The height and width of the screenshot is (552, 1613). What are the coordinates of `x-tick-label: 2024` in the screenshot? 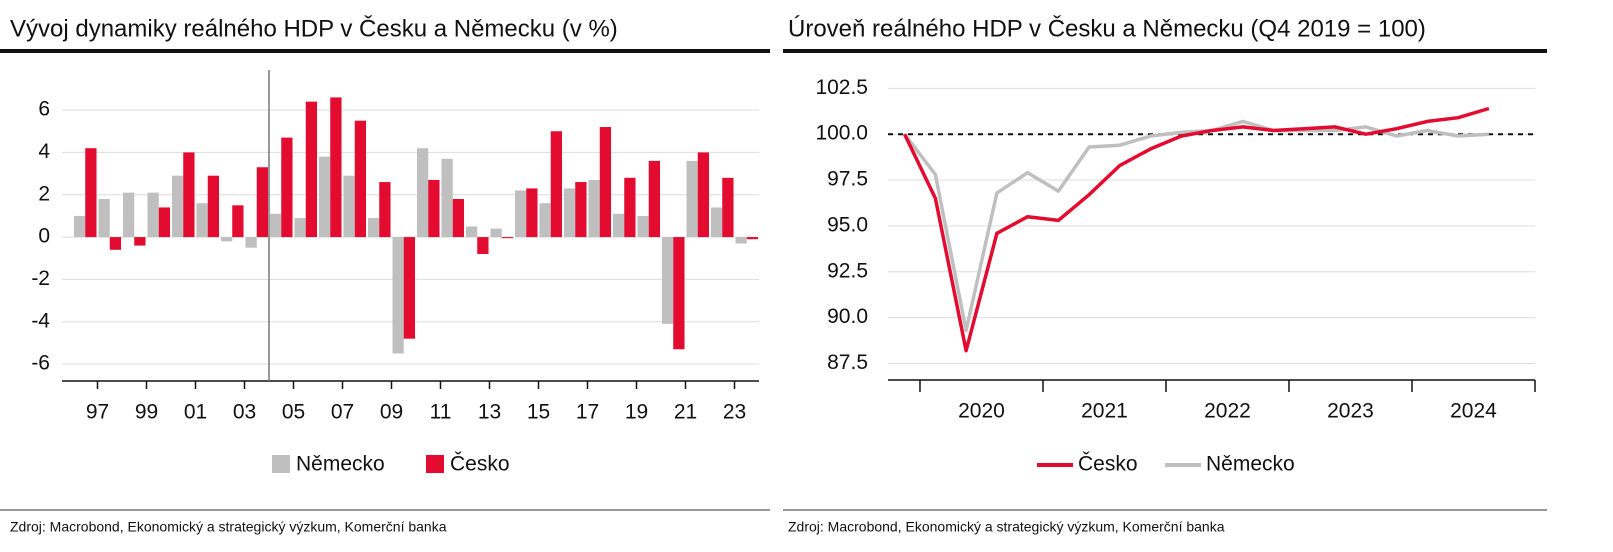 It's located at (1473, 411).